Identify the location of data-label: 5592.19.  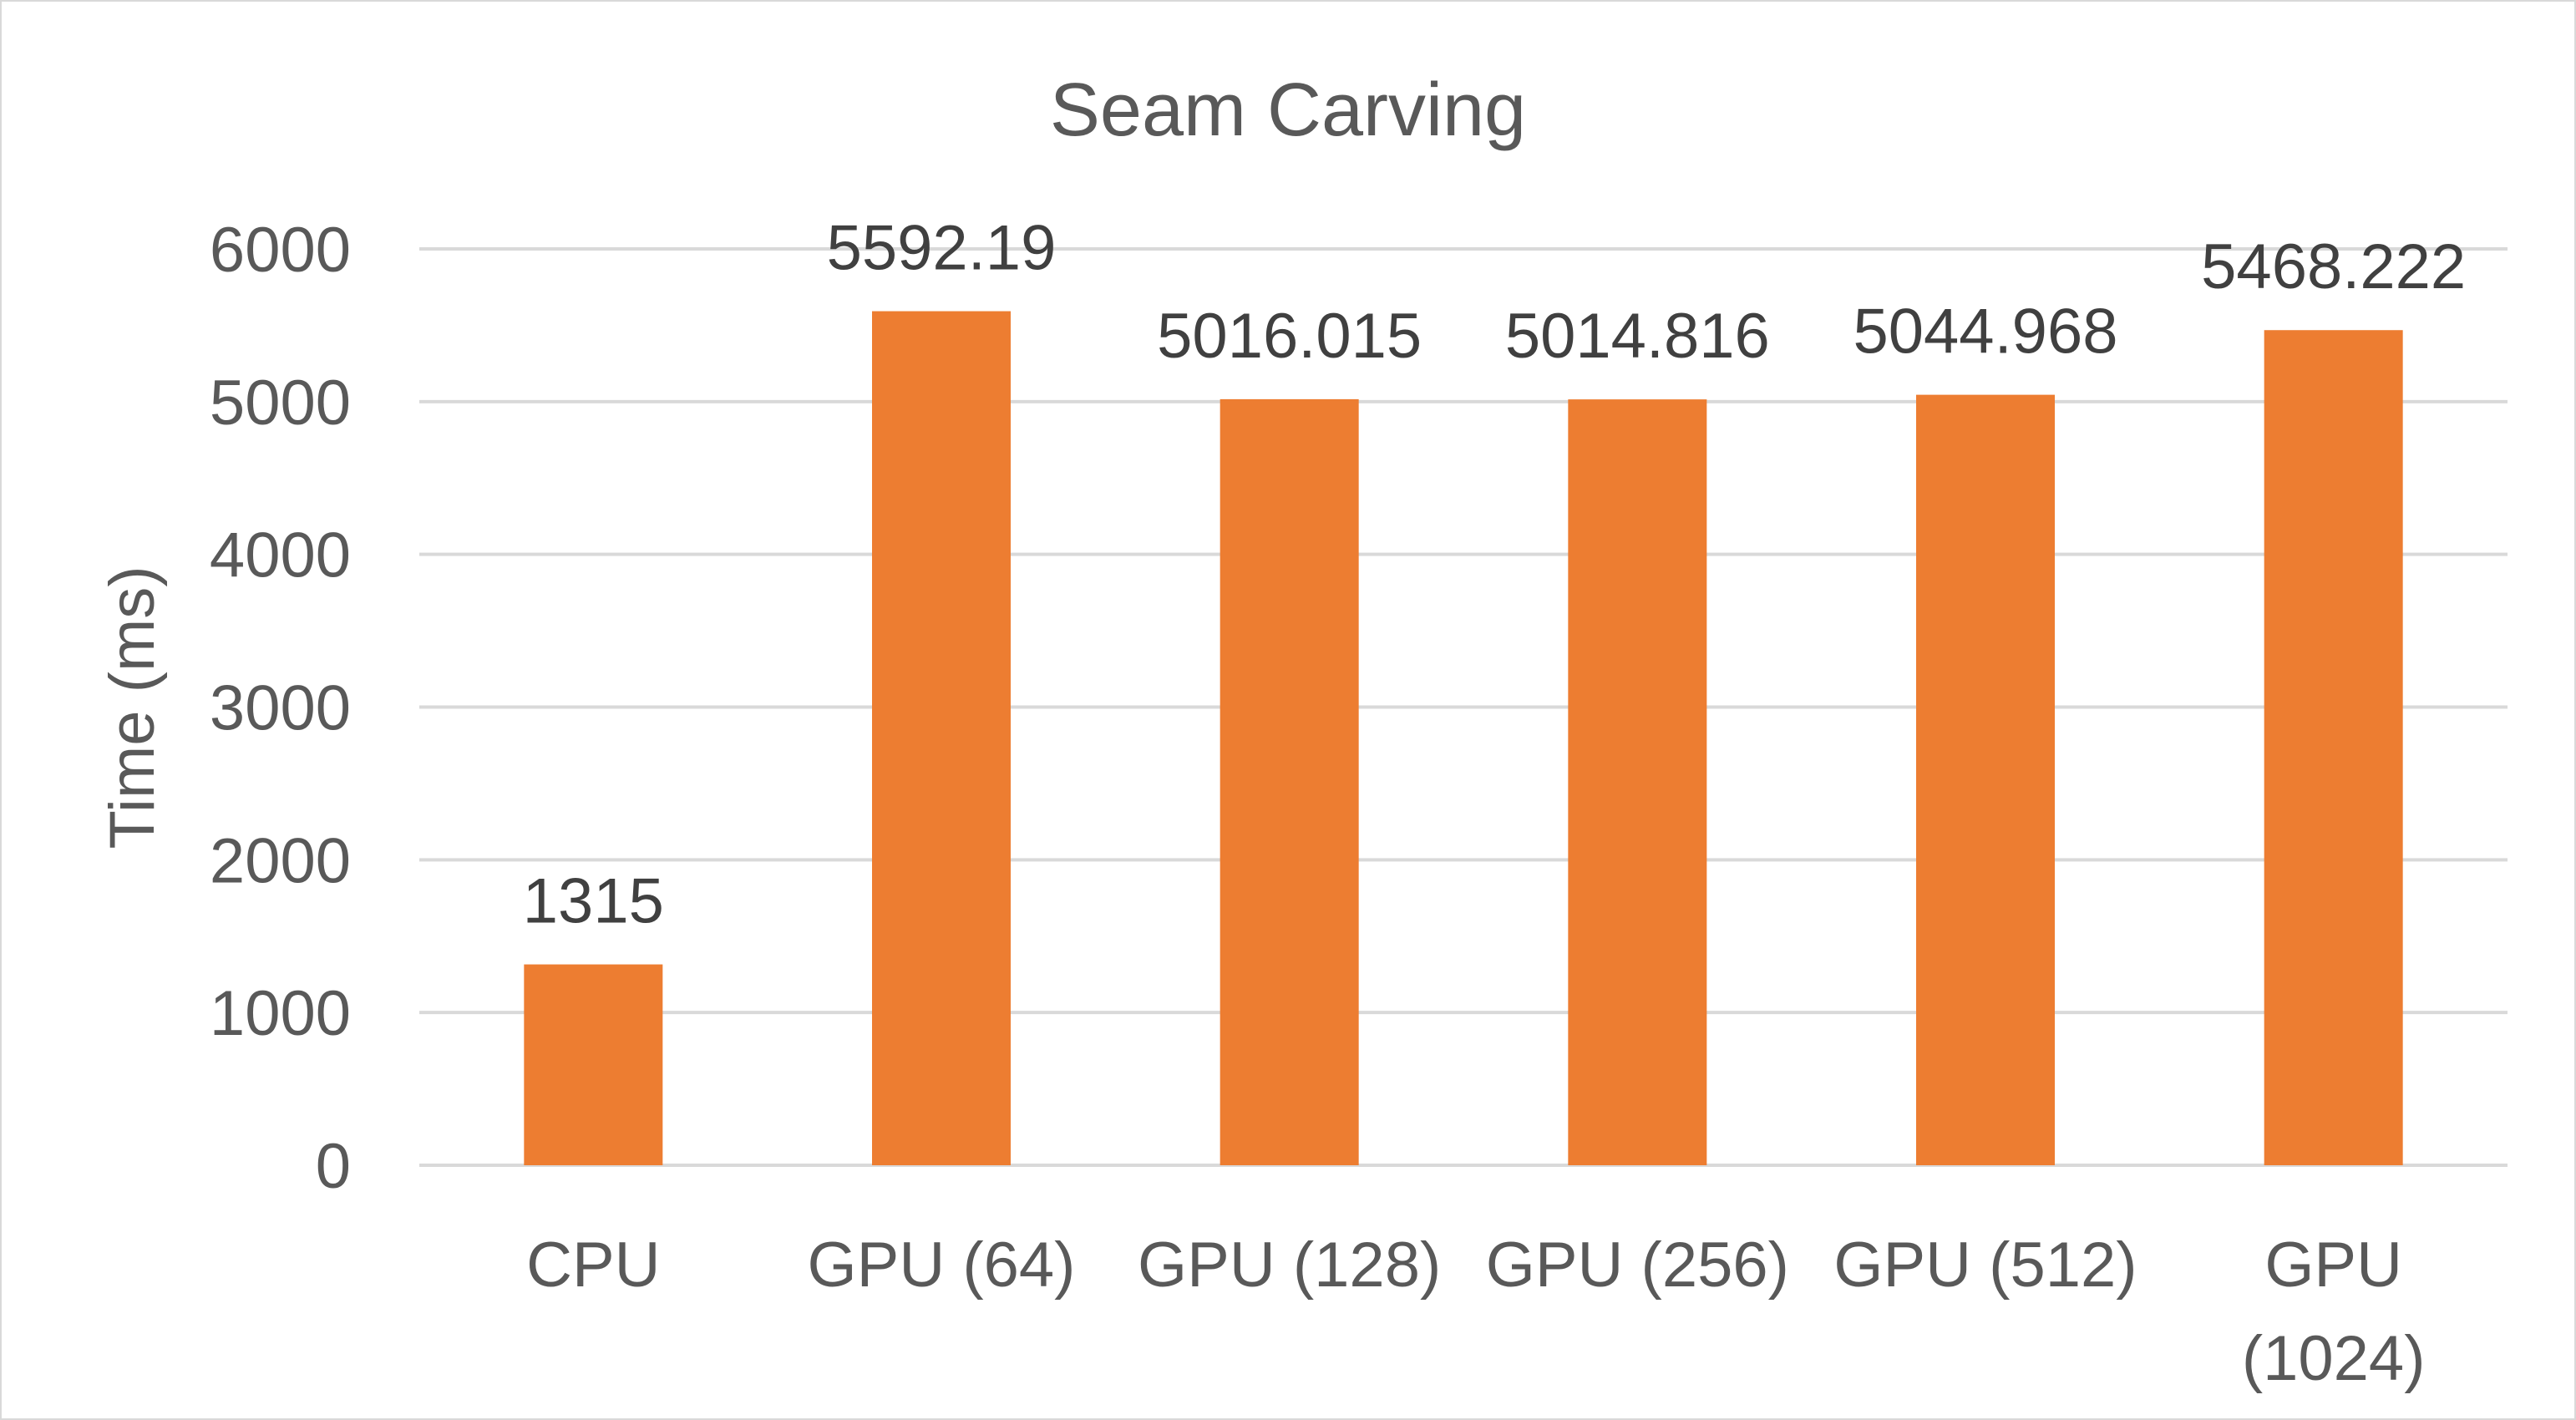
(942, 248).